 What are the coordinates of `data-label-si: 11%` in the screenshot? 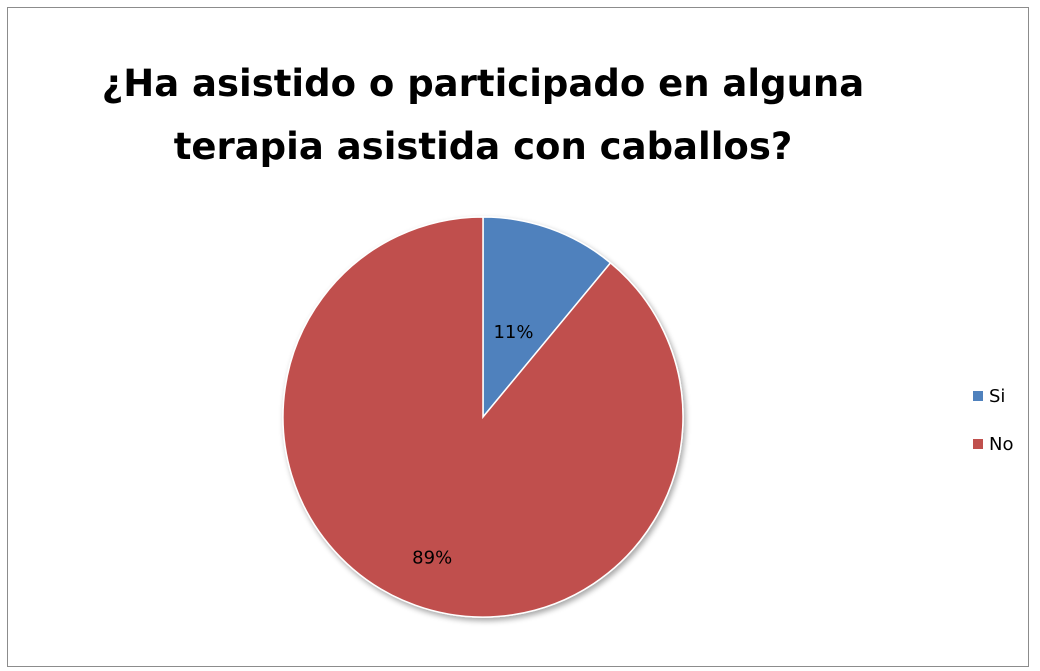 It's located at (513, 332).